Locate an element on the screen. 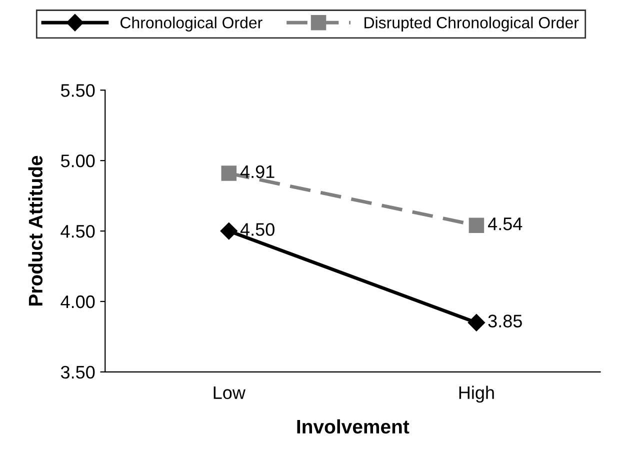  x-tick-label: Low is located at coordinates (230, 393).